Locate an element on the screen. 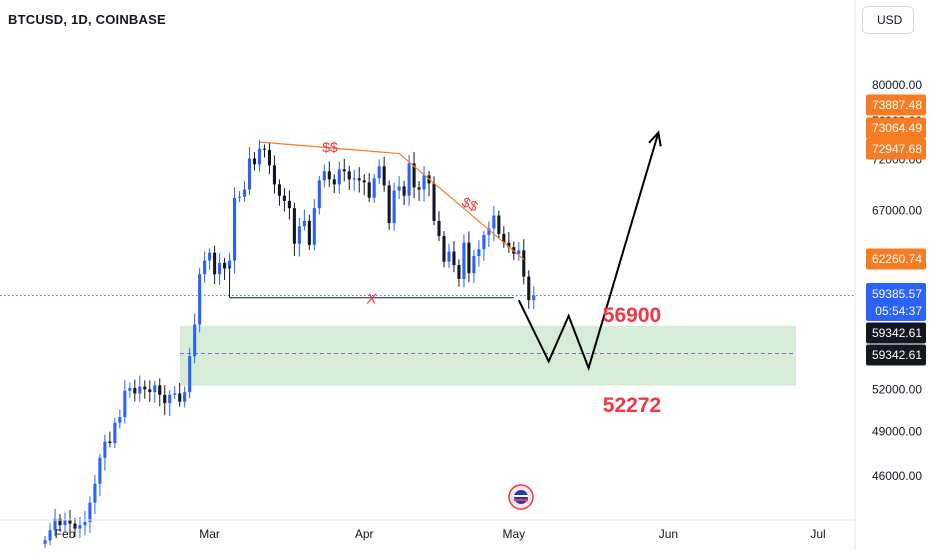  y-tick-label: 49000.00 is located at coordinates (897, 431).